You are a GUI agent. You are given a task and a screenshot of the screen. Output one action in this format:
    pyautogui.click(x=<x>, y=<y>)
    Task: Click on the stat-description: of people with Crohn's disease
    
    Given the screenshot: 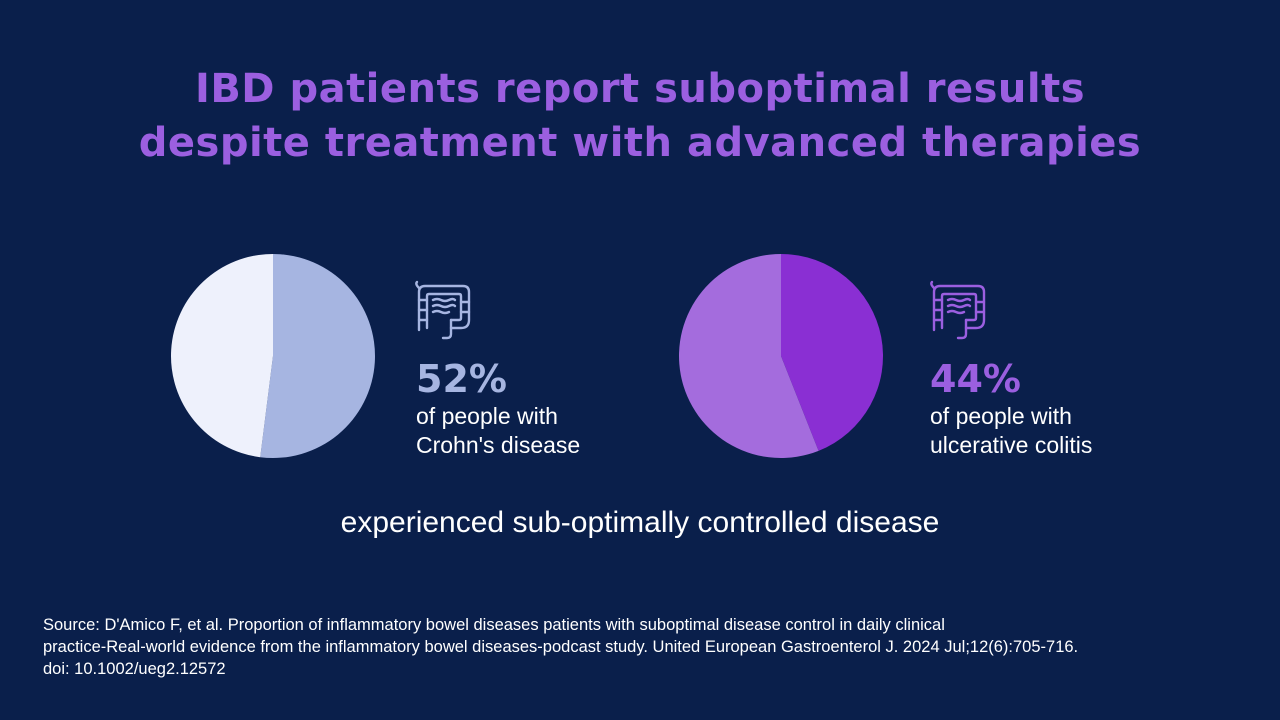 What is the action you would take?
    pyautogui.click(x=498, y=431)
    